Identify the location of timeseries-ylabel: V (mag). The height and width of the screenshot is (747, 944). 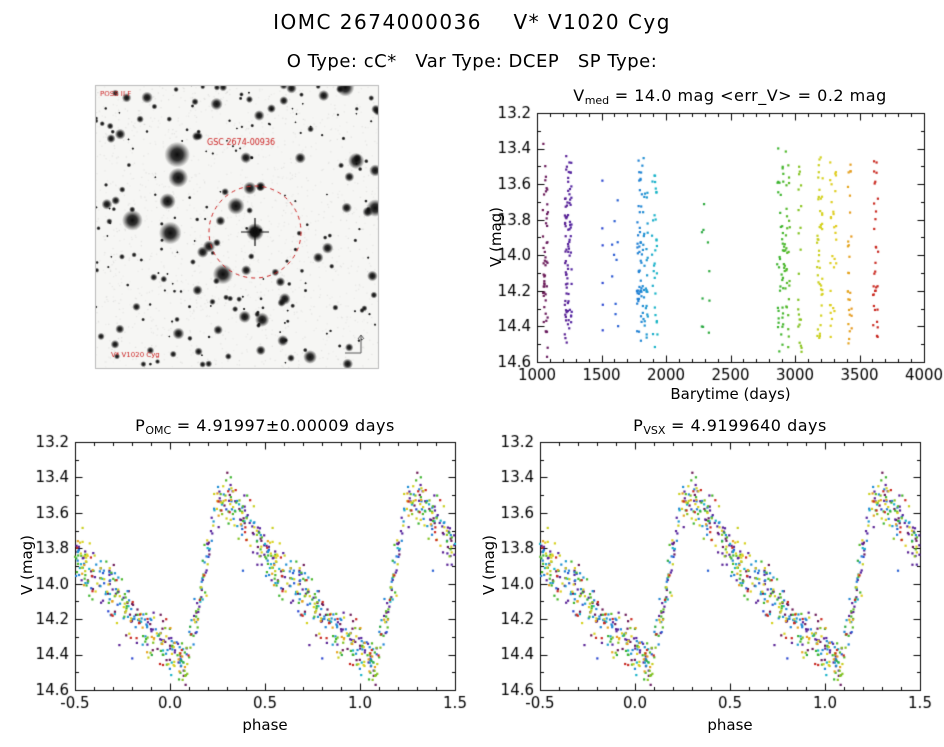
(496, 237).